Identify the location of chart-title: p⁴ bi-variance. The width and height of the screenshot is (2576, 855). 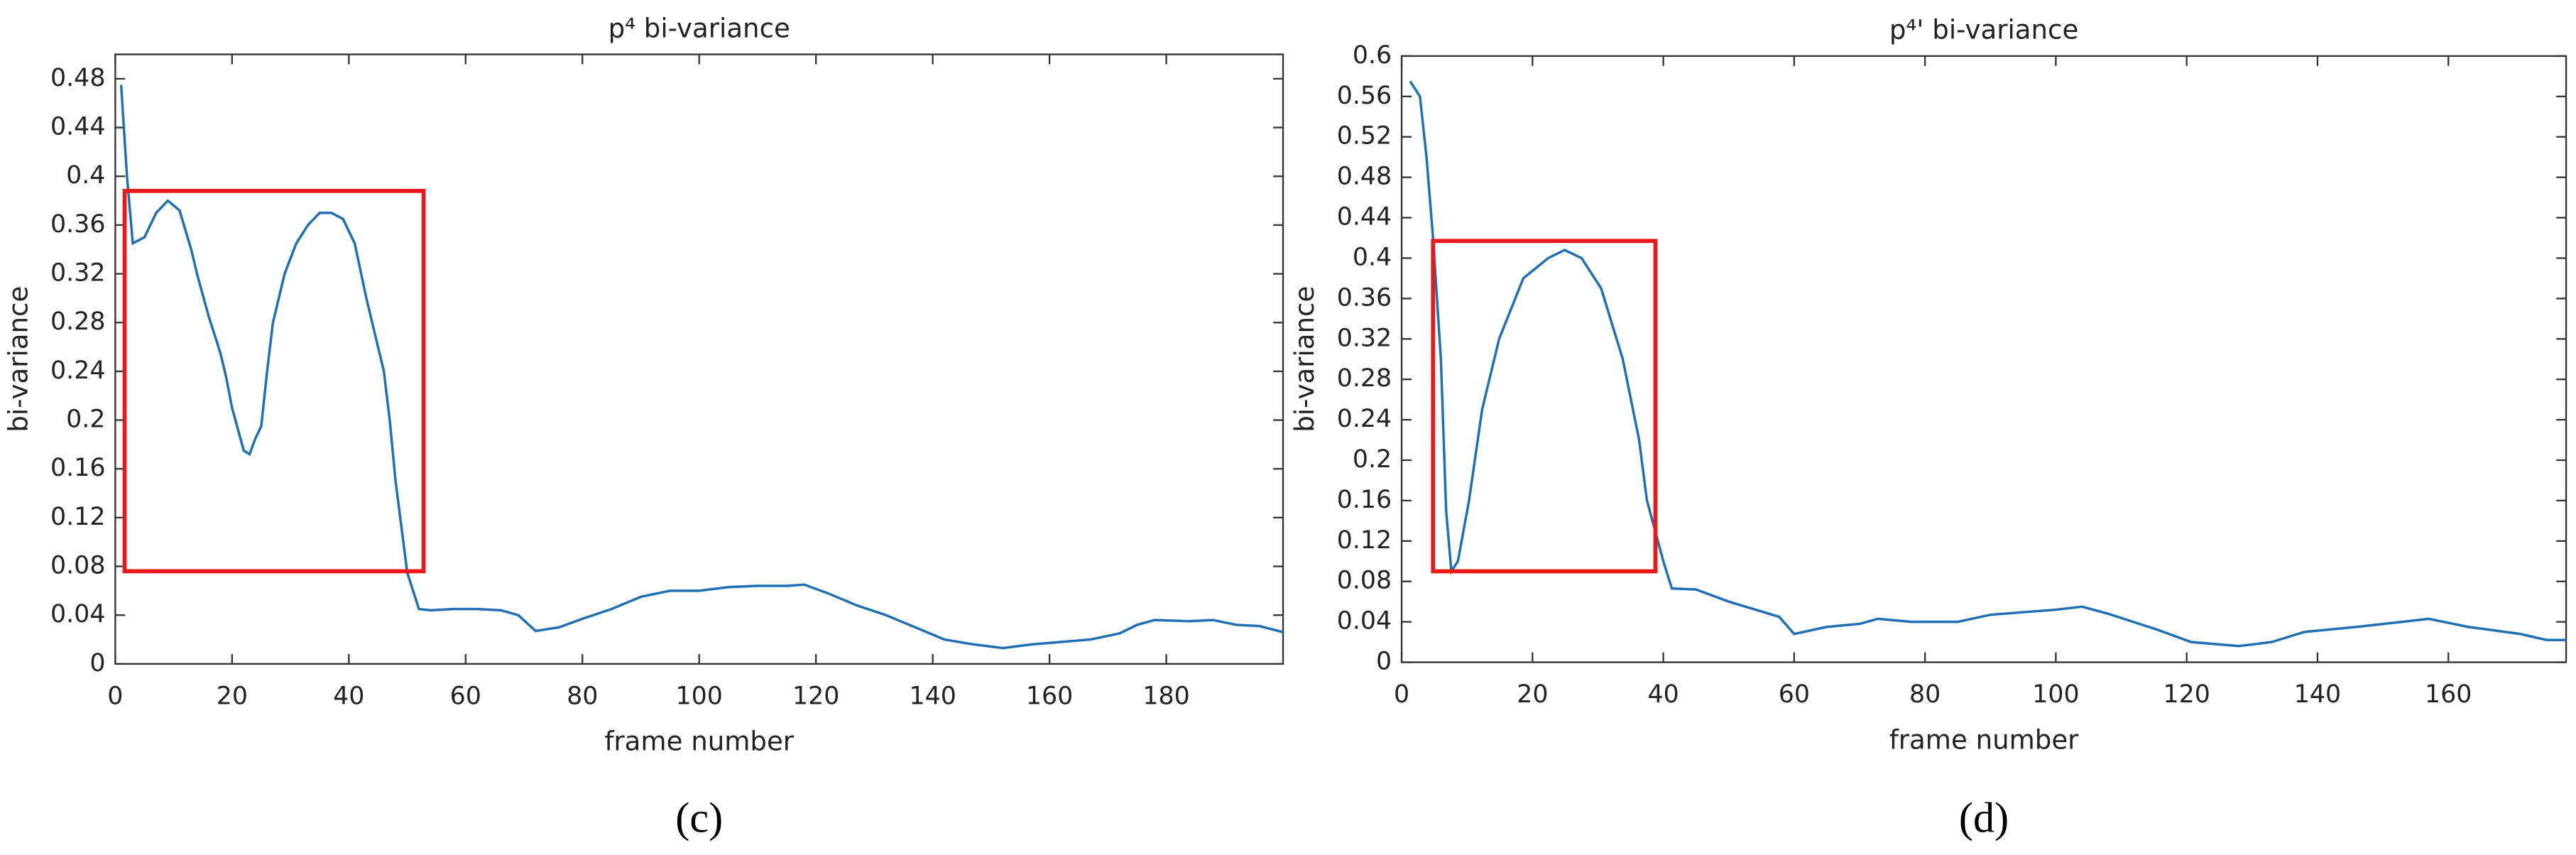
(699, 28).